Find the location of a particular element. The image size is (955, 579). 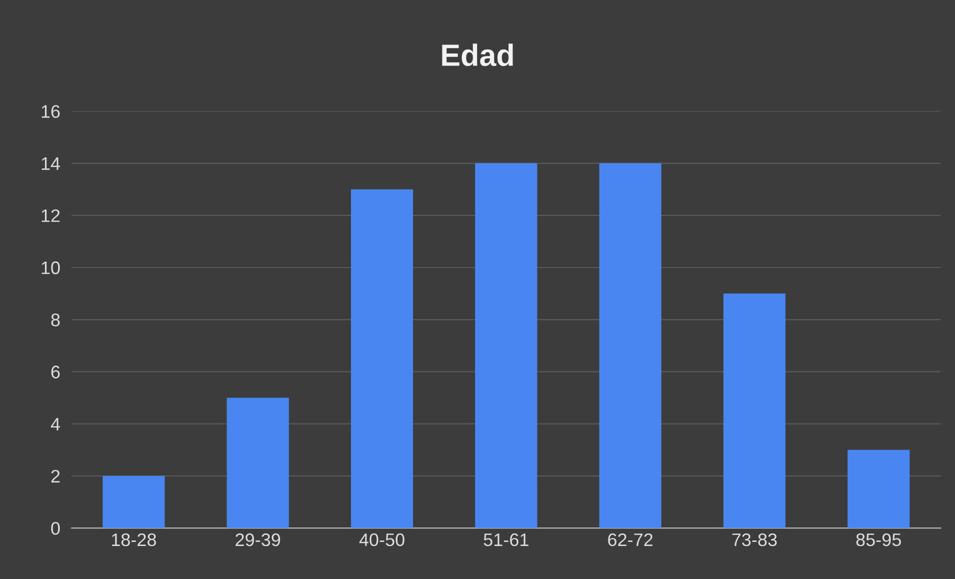

x-tick-label: 73-83 is located at coordinates (754, 539).